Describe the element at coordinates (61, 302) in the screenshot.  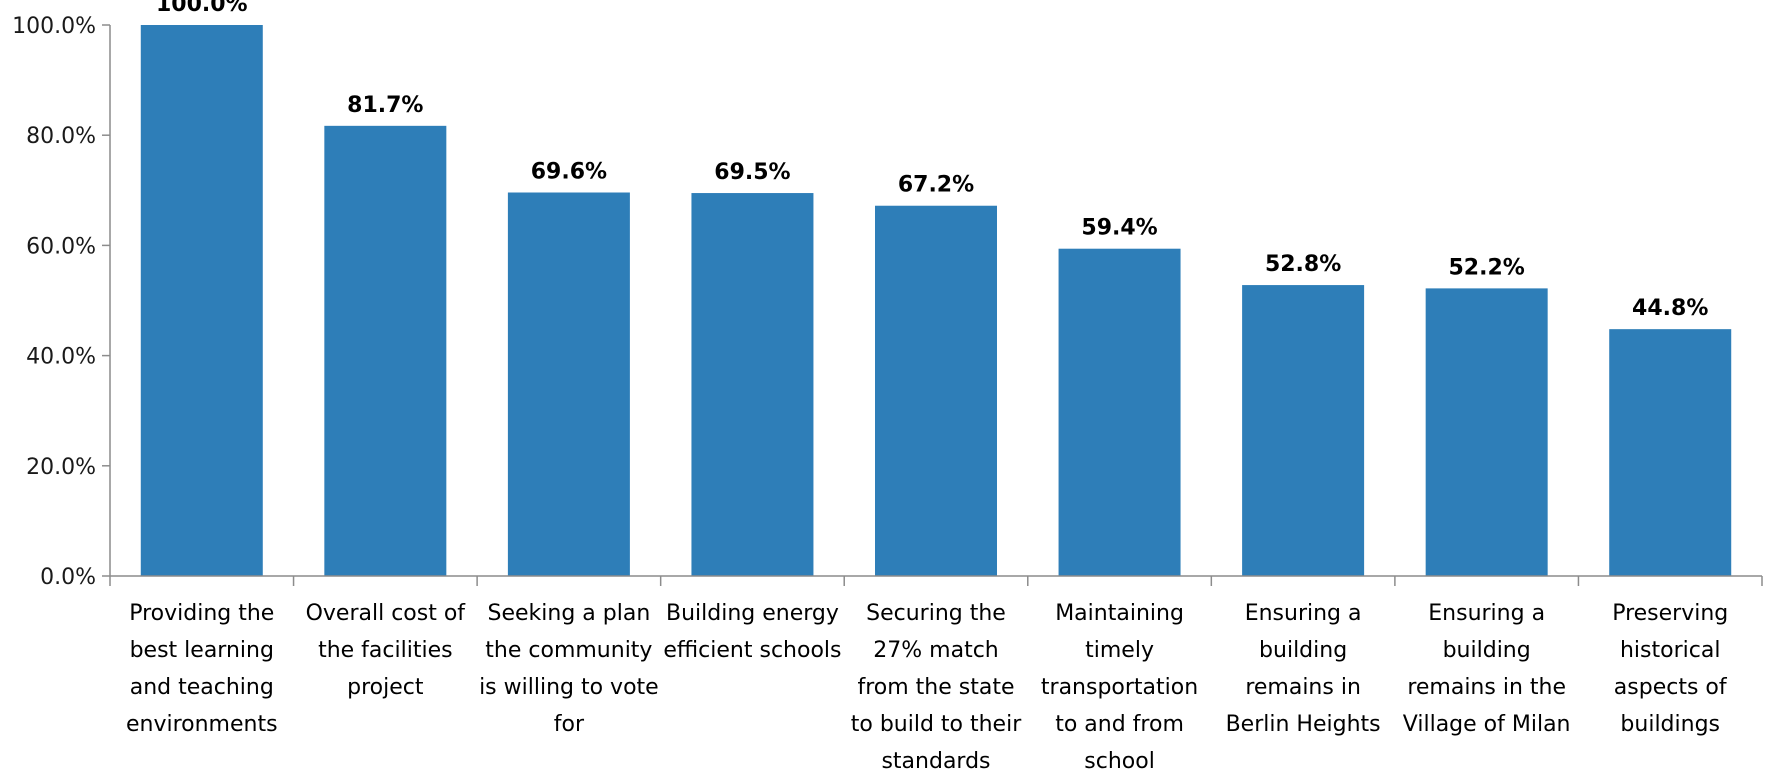
I see `y-axis: 0.0% 20.0% 40.0% 60.0% 80.0% 100.0%` at that location.